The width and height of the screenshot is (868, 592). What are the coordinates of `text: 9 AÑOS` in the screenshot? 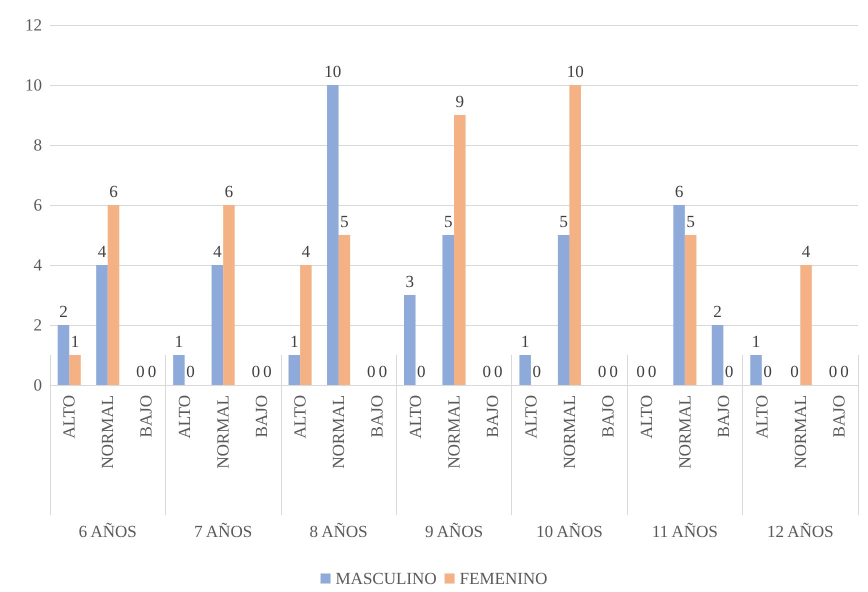 It's located at (454, 531).